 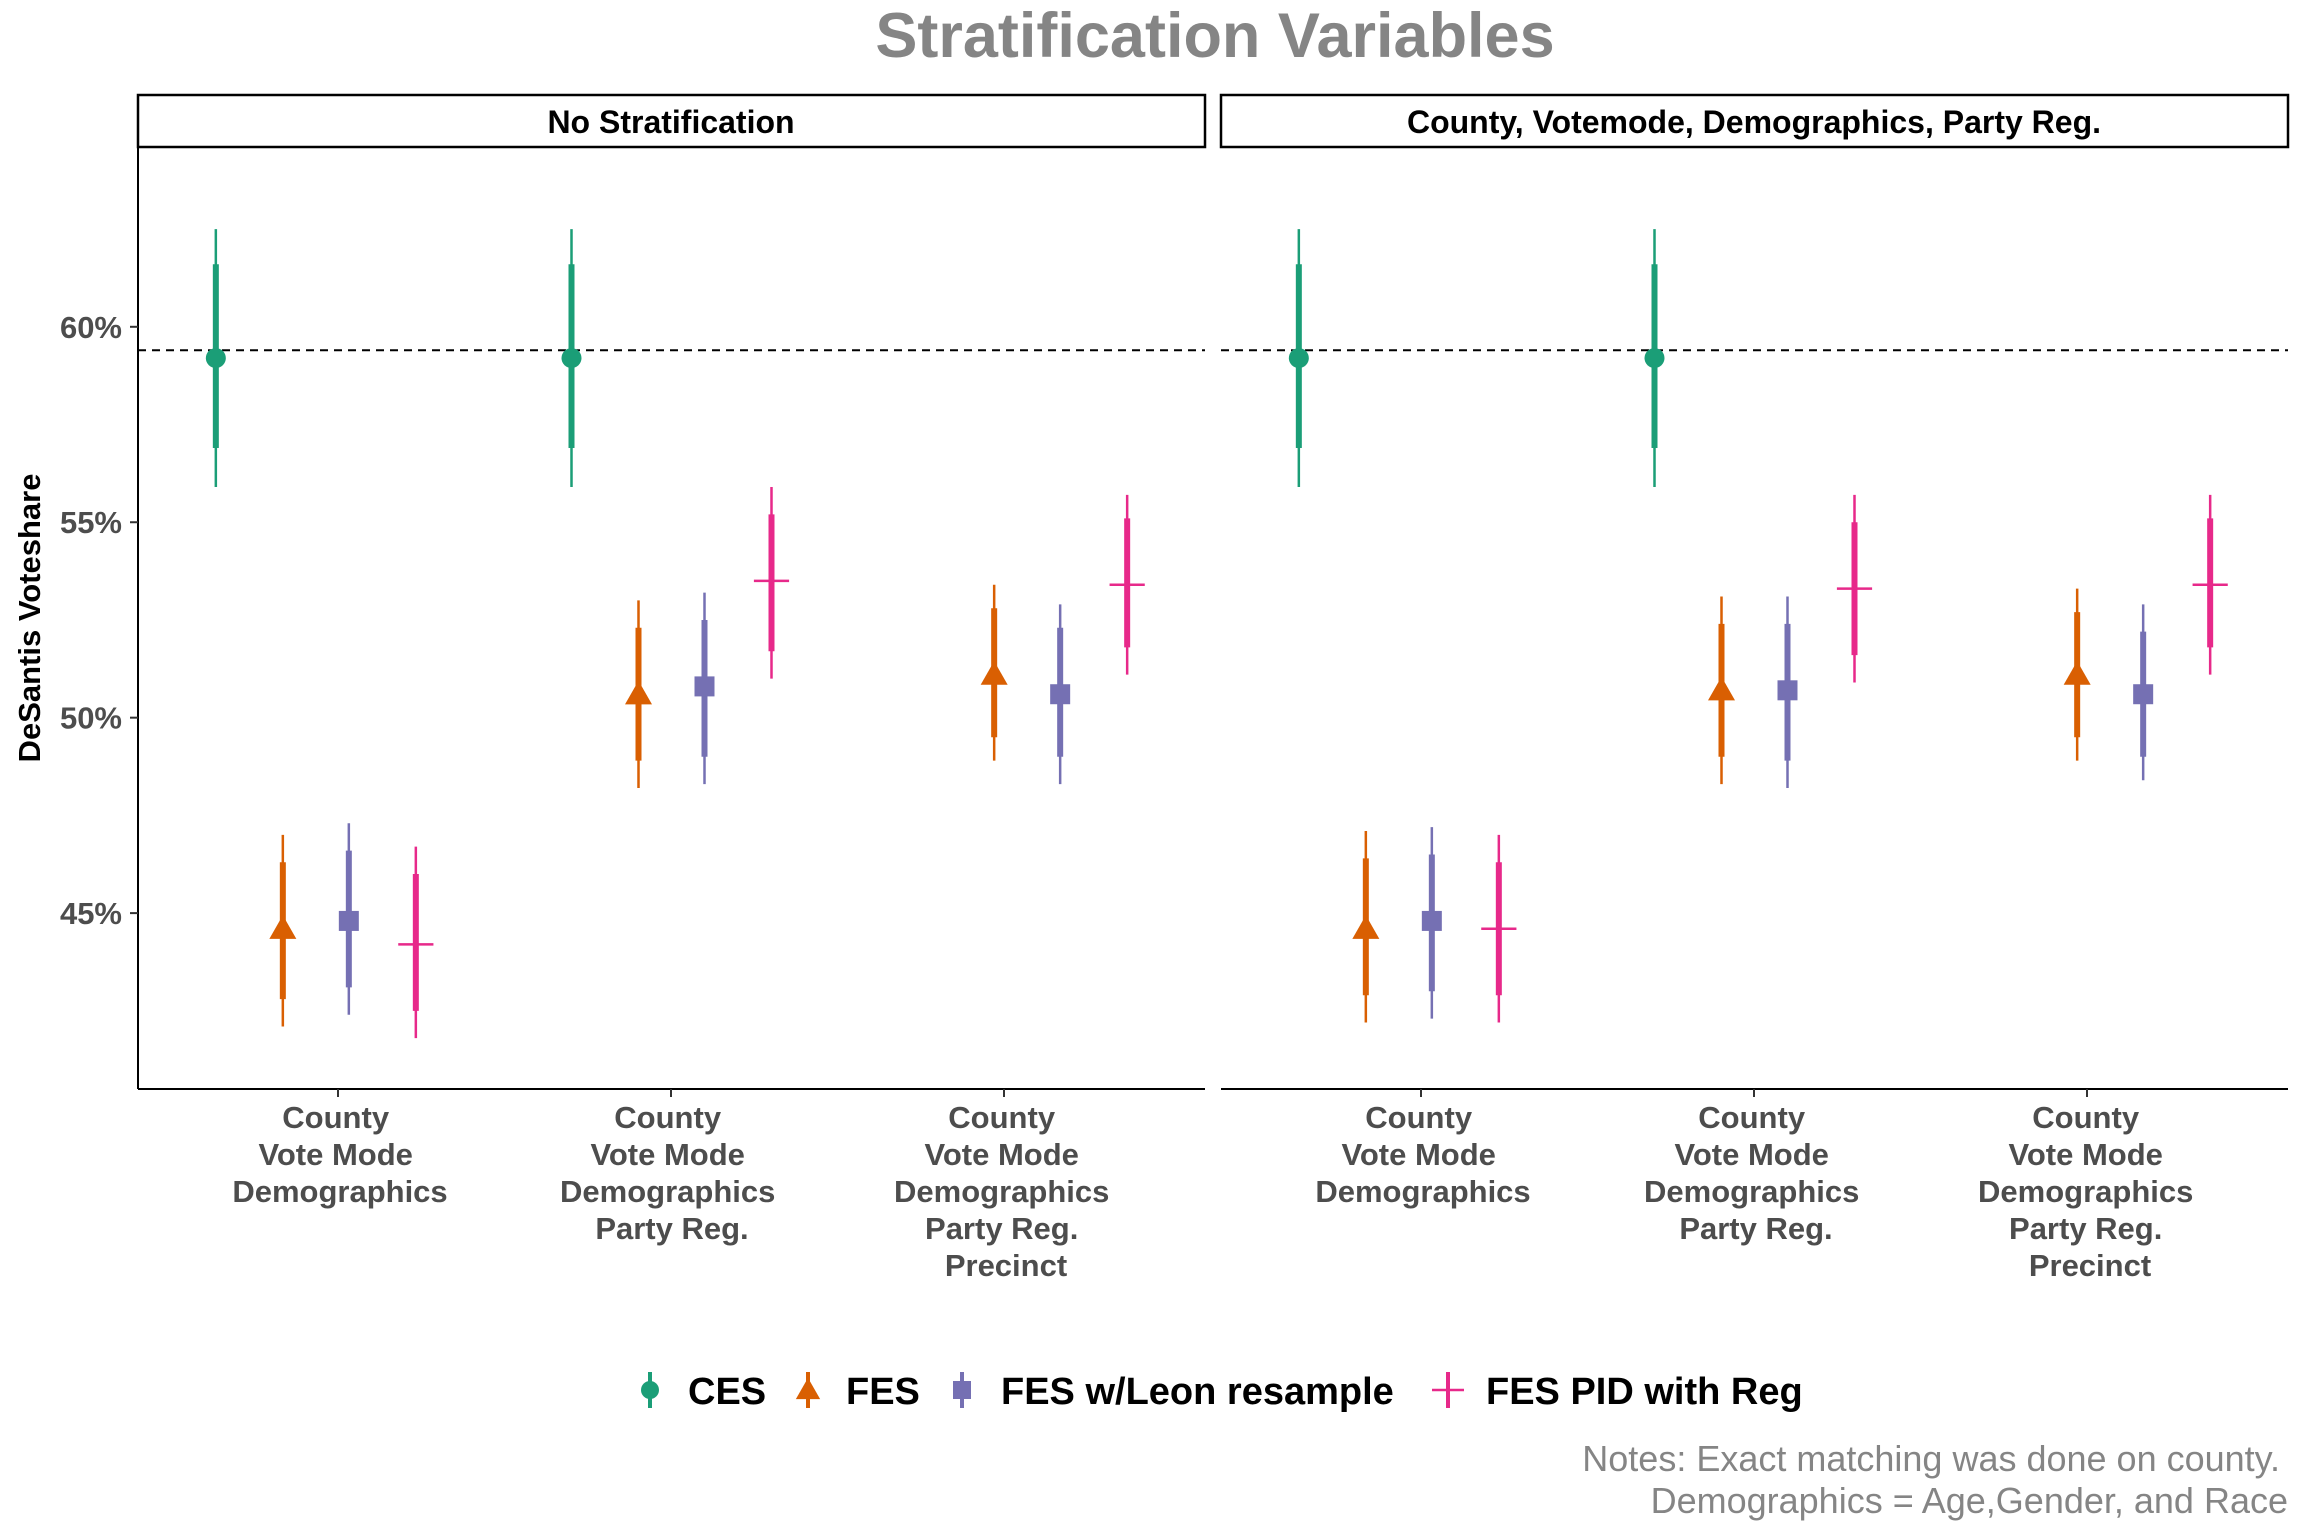 What do you see at coordinates (91, 913) in the screenshot?
I see `y-tick-label-45: 45%` at bounding box center [91, 913].